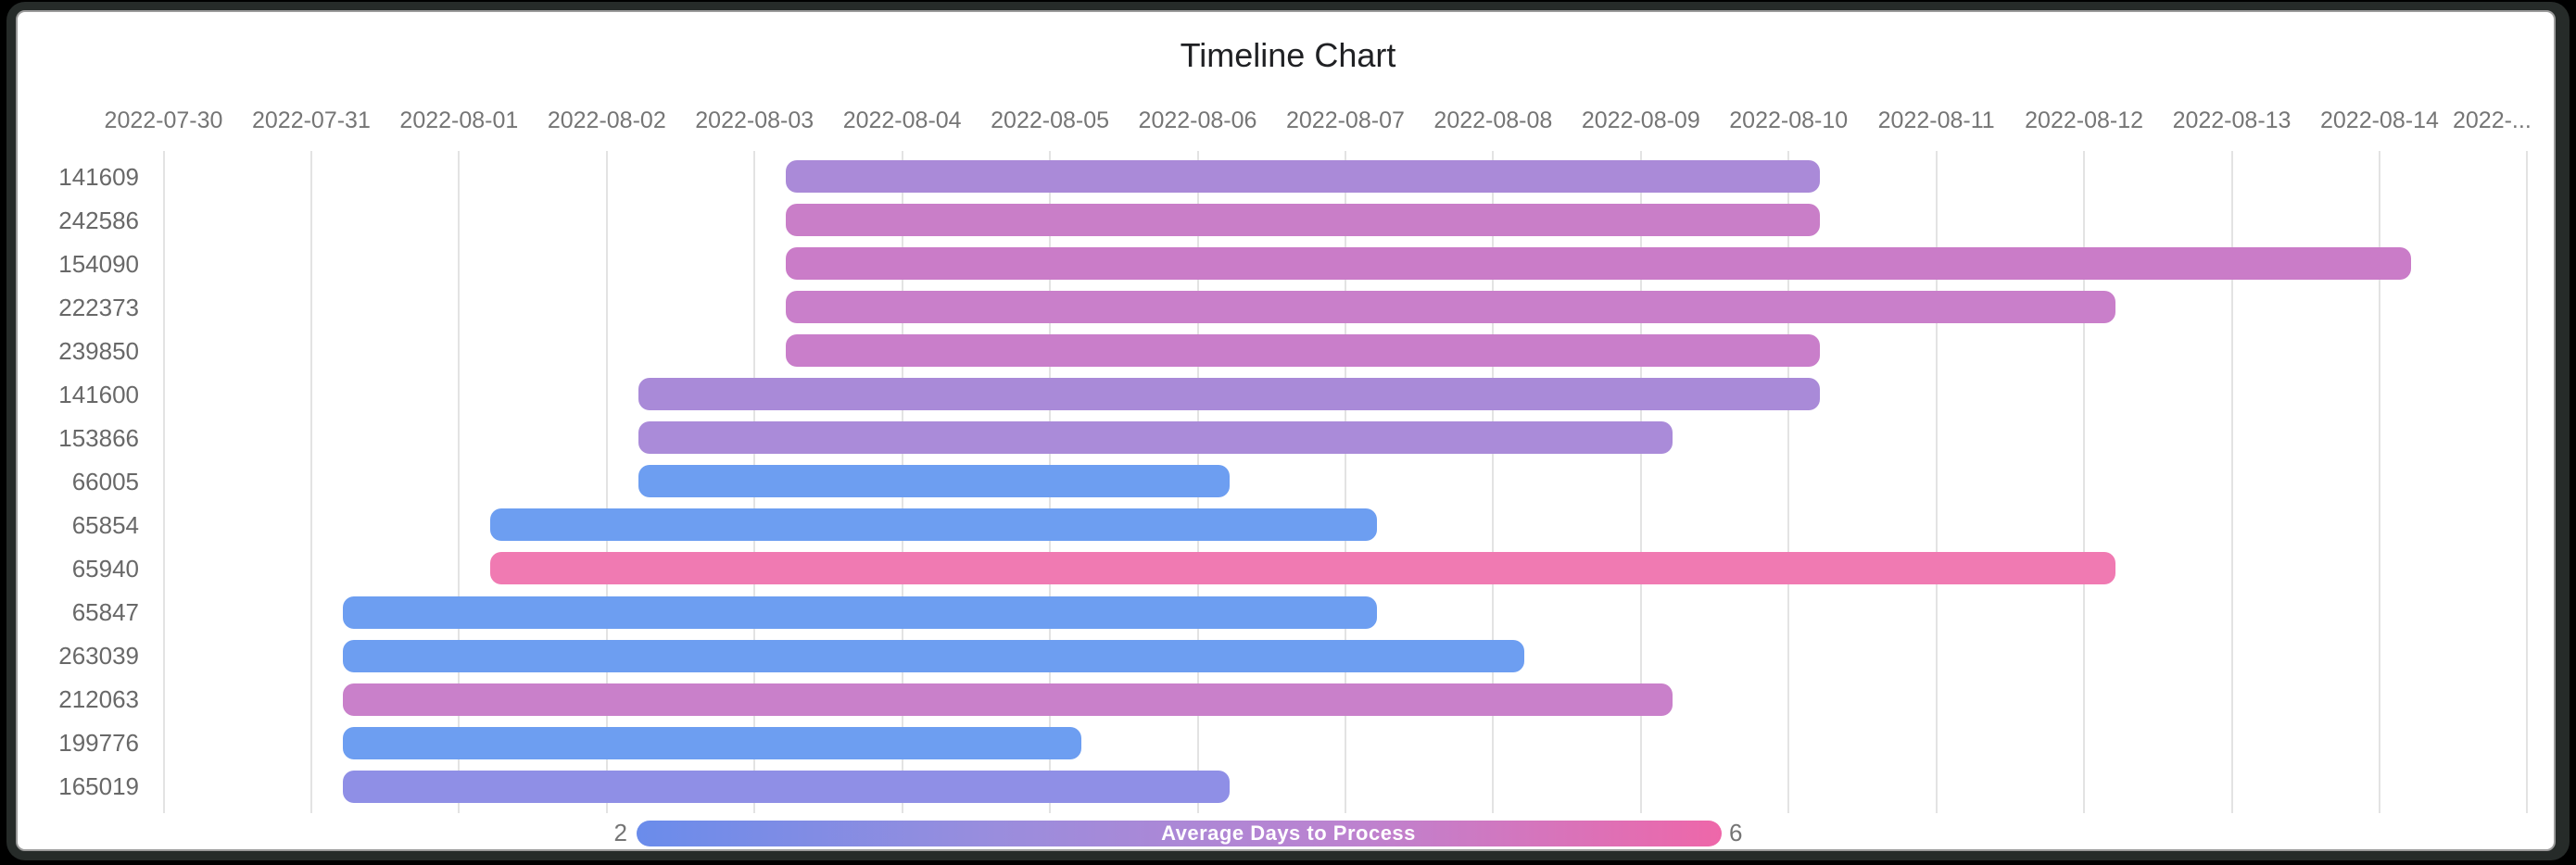  Describe the element at coordinates (98, 176) in the screenshot. I see `row-label: 141609` at that location.